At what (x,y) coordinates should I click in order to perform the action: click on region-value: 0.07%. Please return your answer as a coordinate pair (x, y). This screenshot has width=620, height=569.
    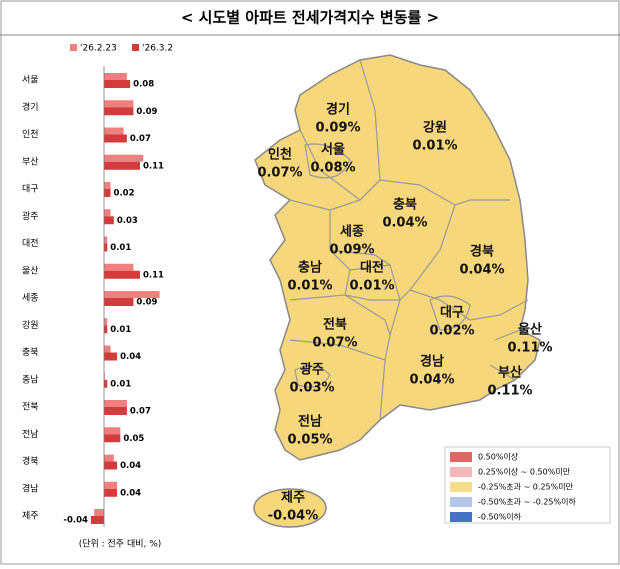
    Looking at the image, I should click on (279, 173).